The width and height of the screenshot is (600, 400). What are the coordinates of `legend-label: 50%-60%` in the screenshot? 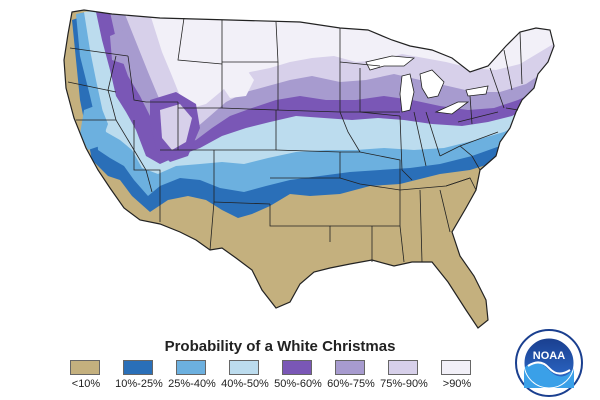 It's located at (298, 384).